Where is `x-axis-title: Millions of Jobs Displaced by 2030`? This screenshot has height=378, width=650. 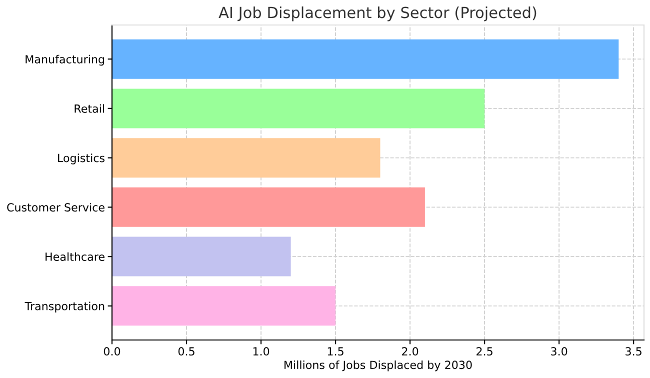 x-axis-title: Millions of Jobs Displaced by 2030 is located at coordinates (378, 366).